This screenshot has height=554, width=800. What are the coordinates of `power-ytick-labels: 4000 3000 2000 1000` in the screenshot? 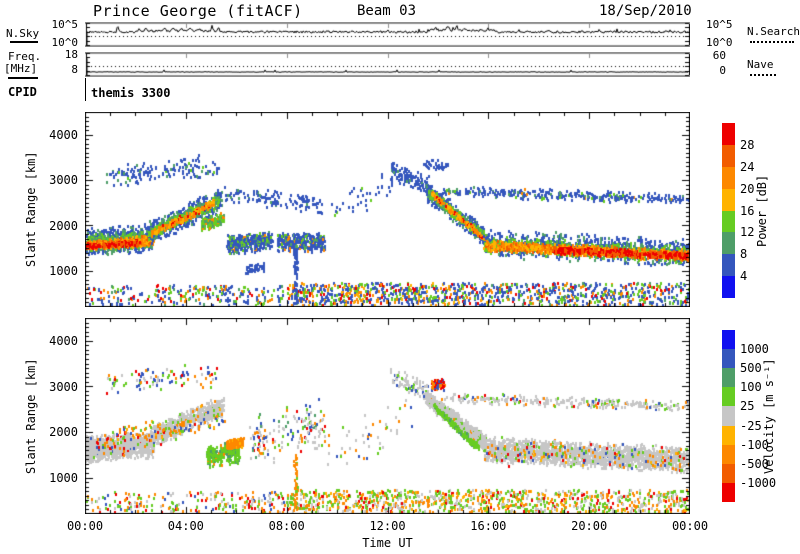 It's located at (53, 203).